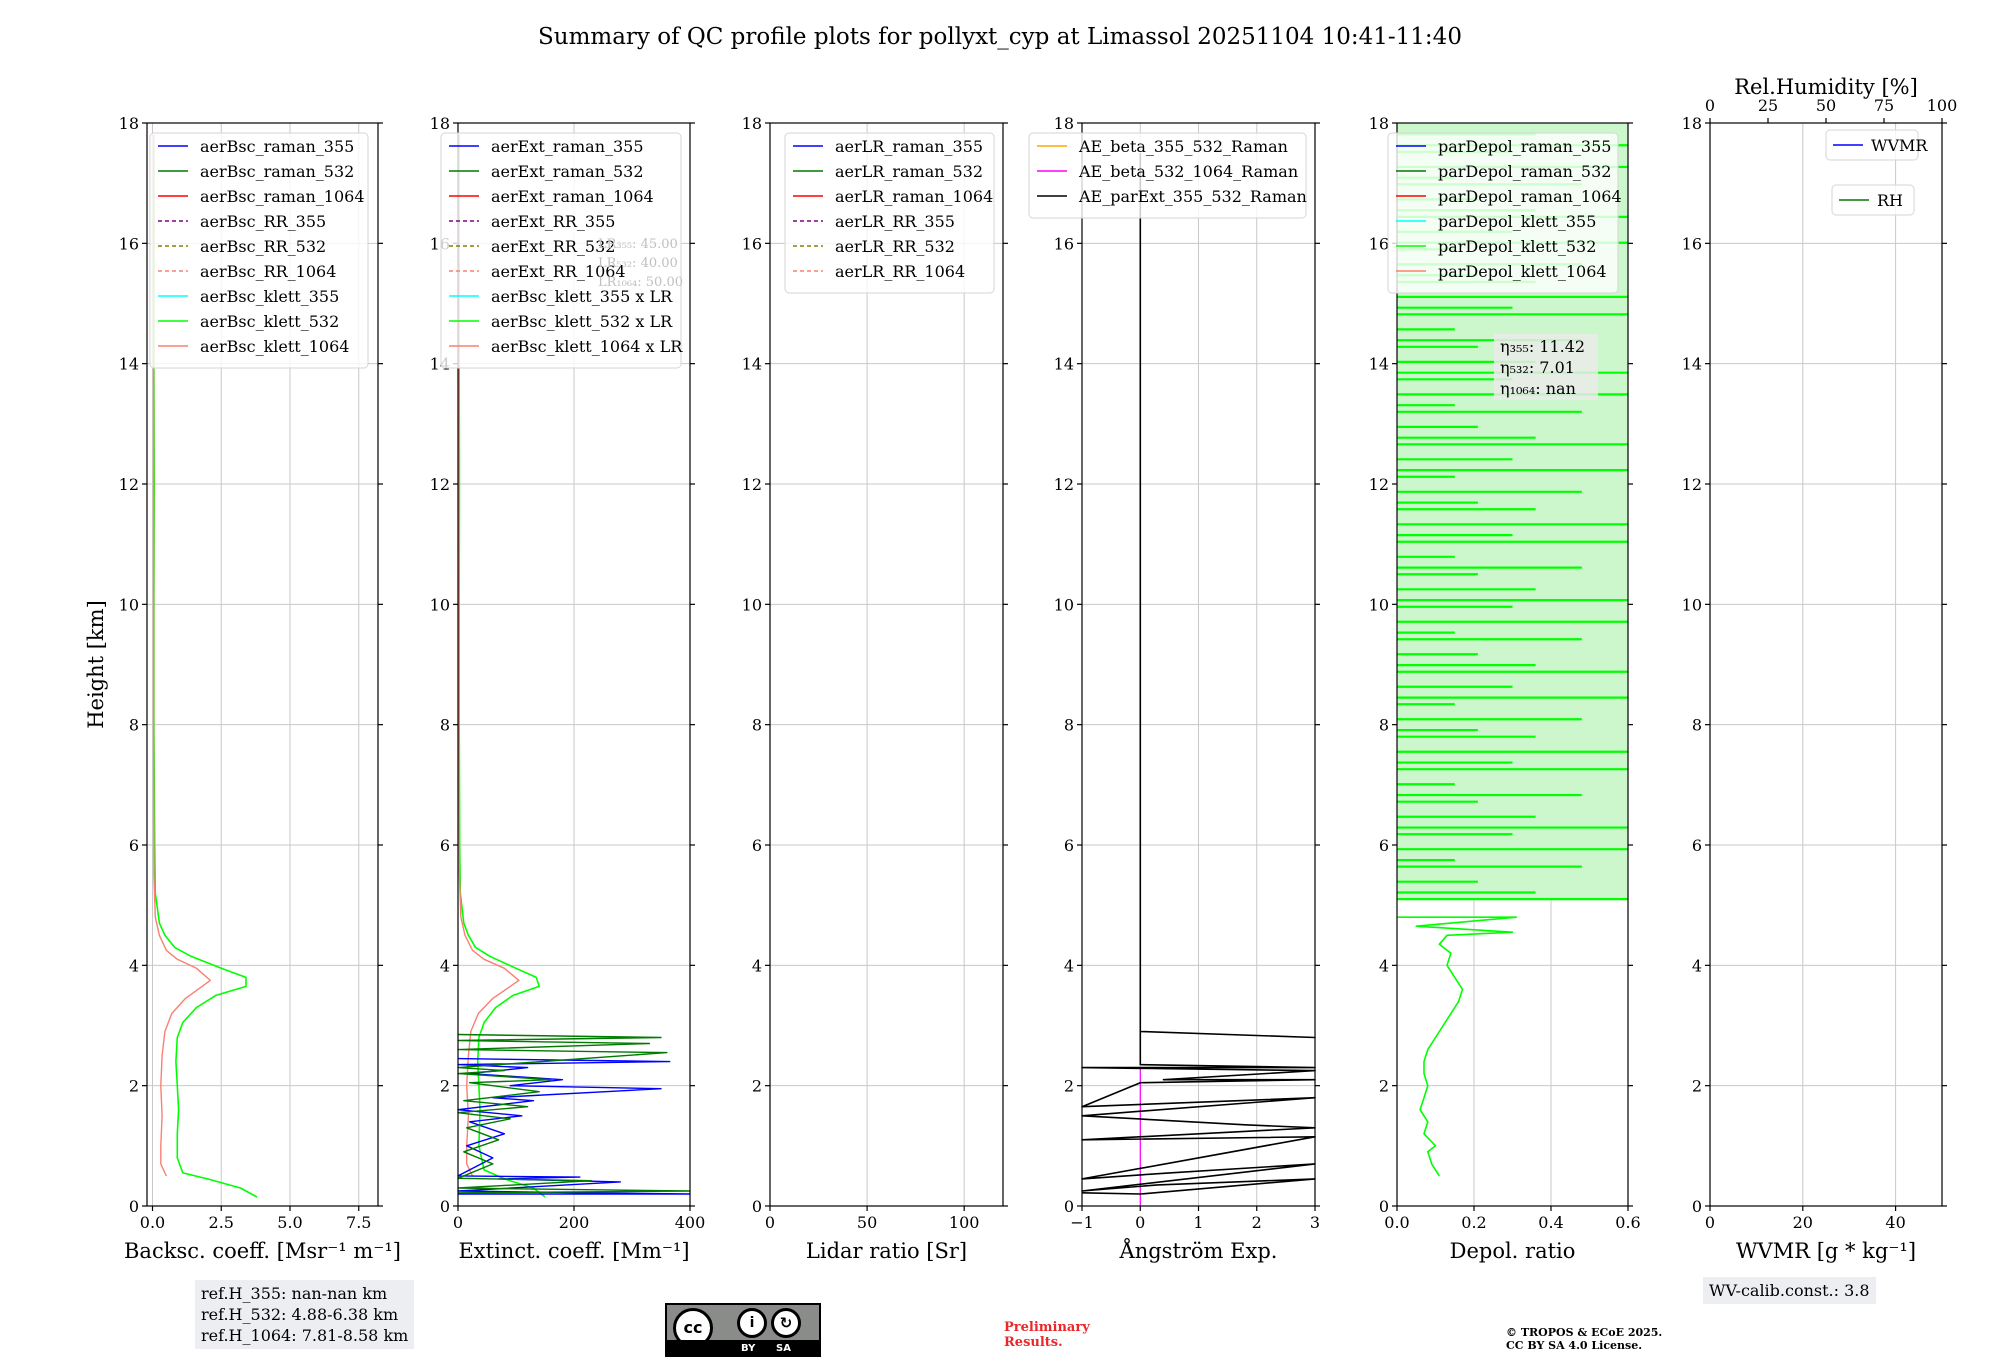  What do you see at coordinates (1047, 1327) in the screenshot?
I see `preliminary-line-1: Preliminary` at bounding box center [1047, 1327].